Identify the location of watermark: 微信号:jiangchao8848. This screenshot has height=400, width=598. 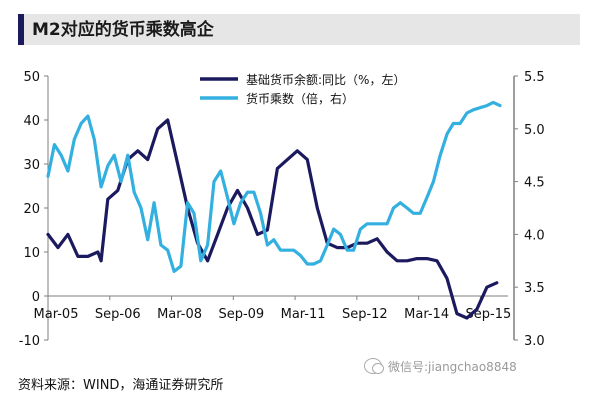
(452, 367).